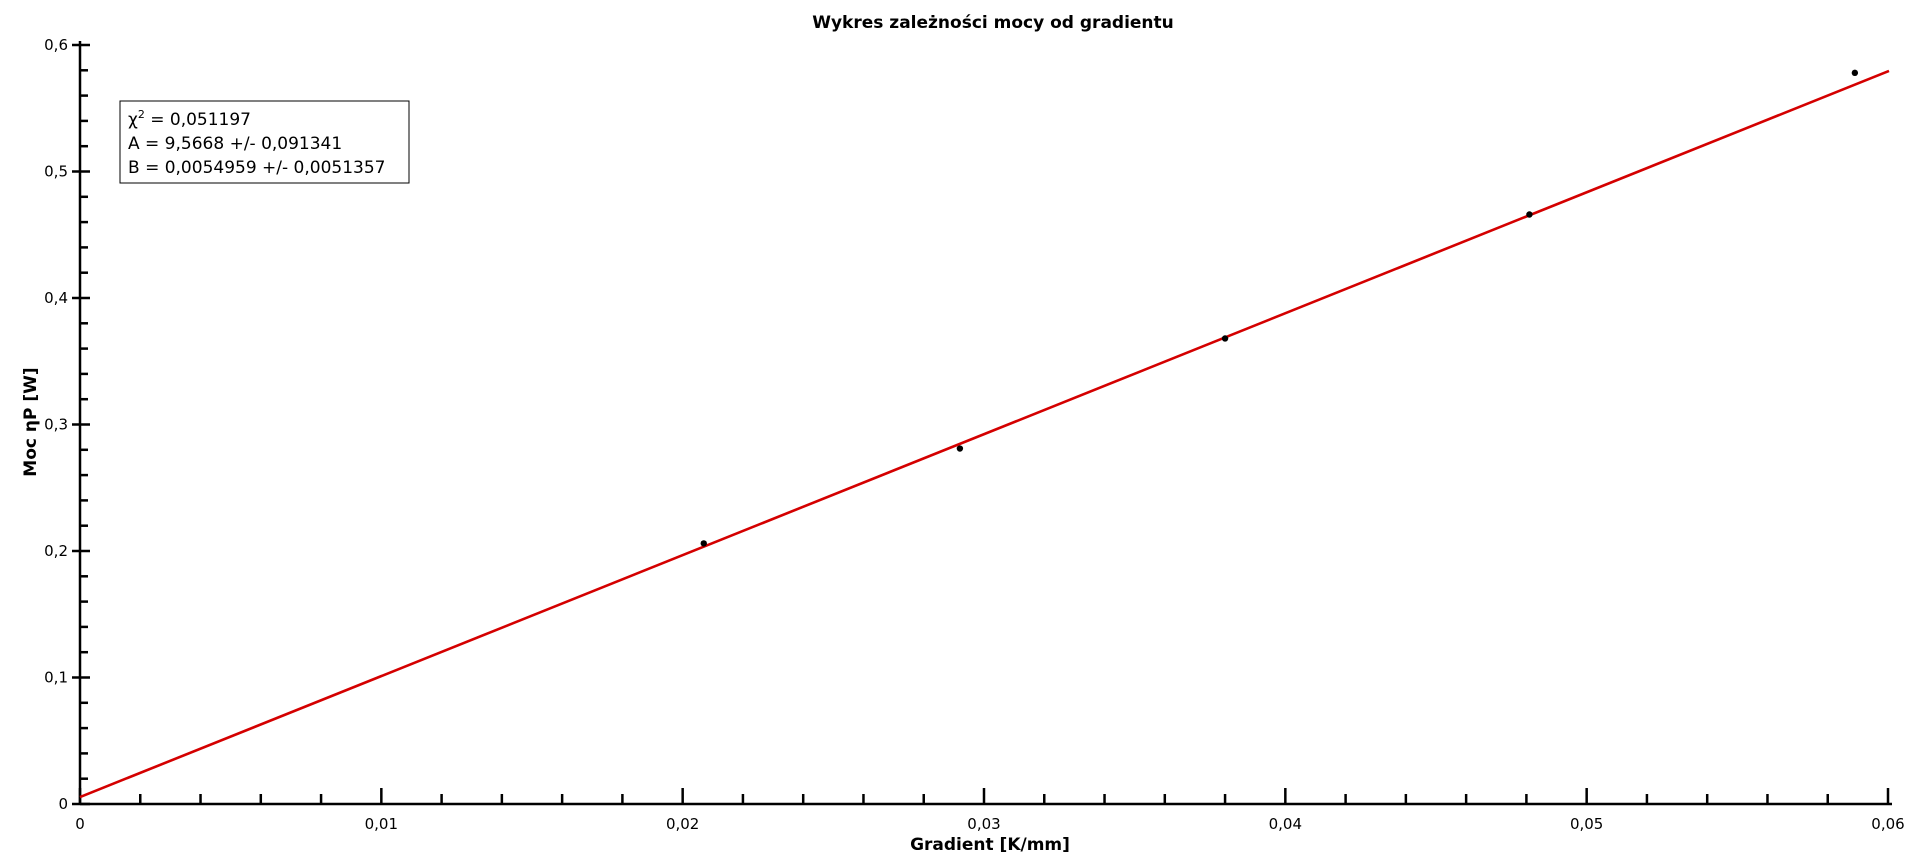  What do you see at coordinates (133, 120) in the screenshot?
I see `legend-chi-symbol: χ` at bounding box center [133, 120].